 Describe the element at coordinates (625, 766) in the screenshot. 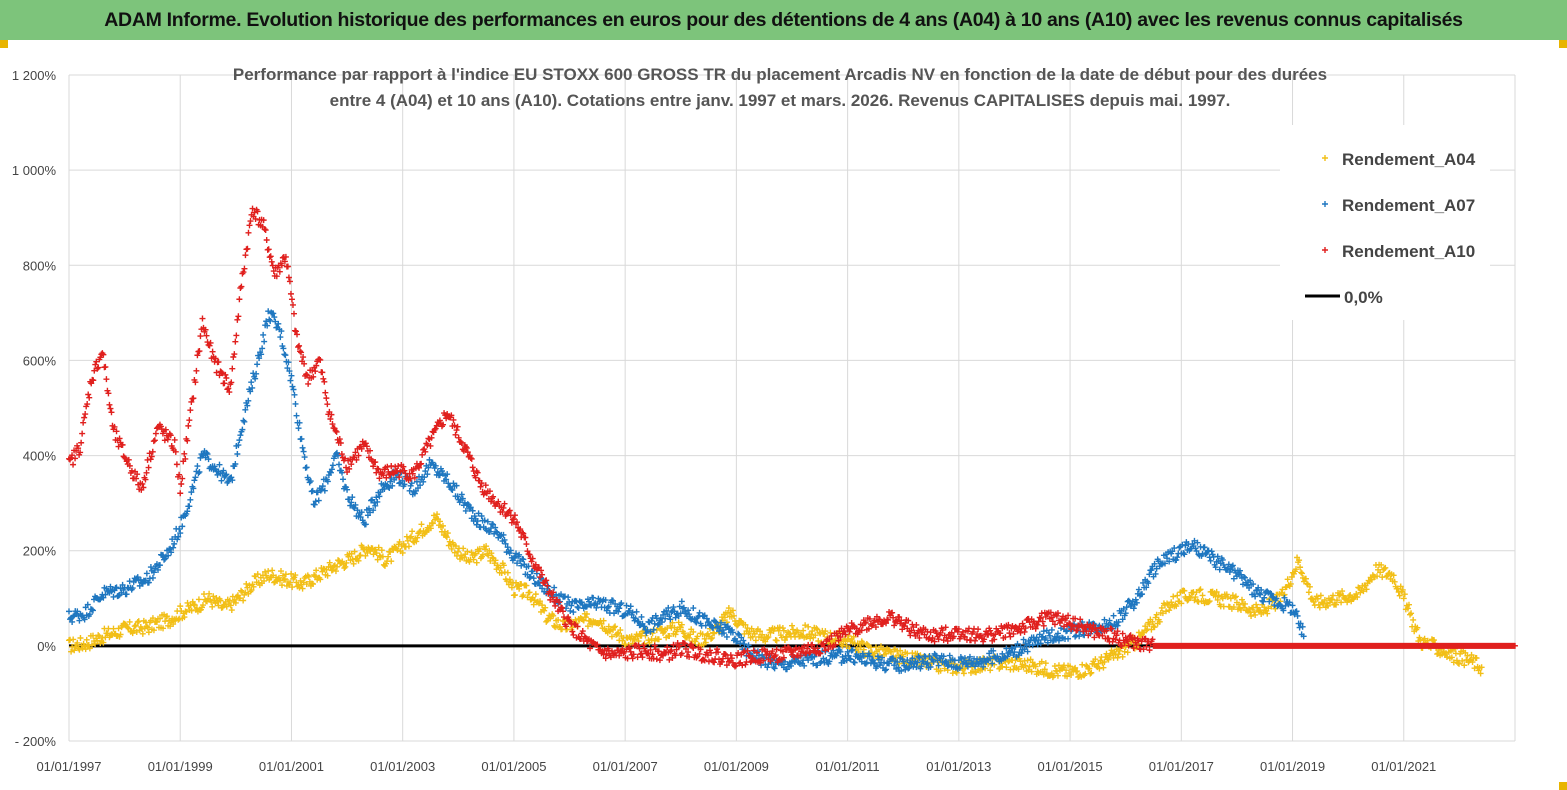

I see `x-tick-label: 01/01/2007` at that location.